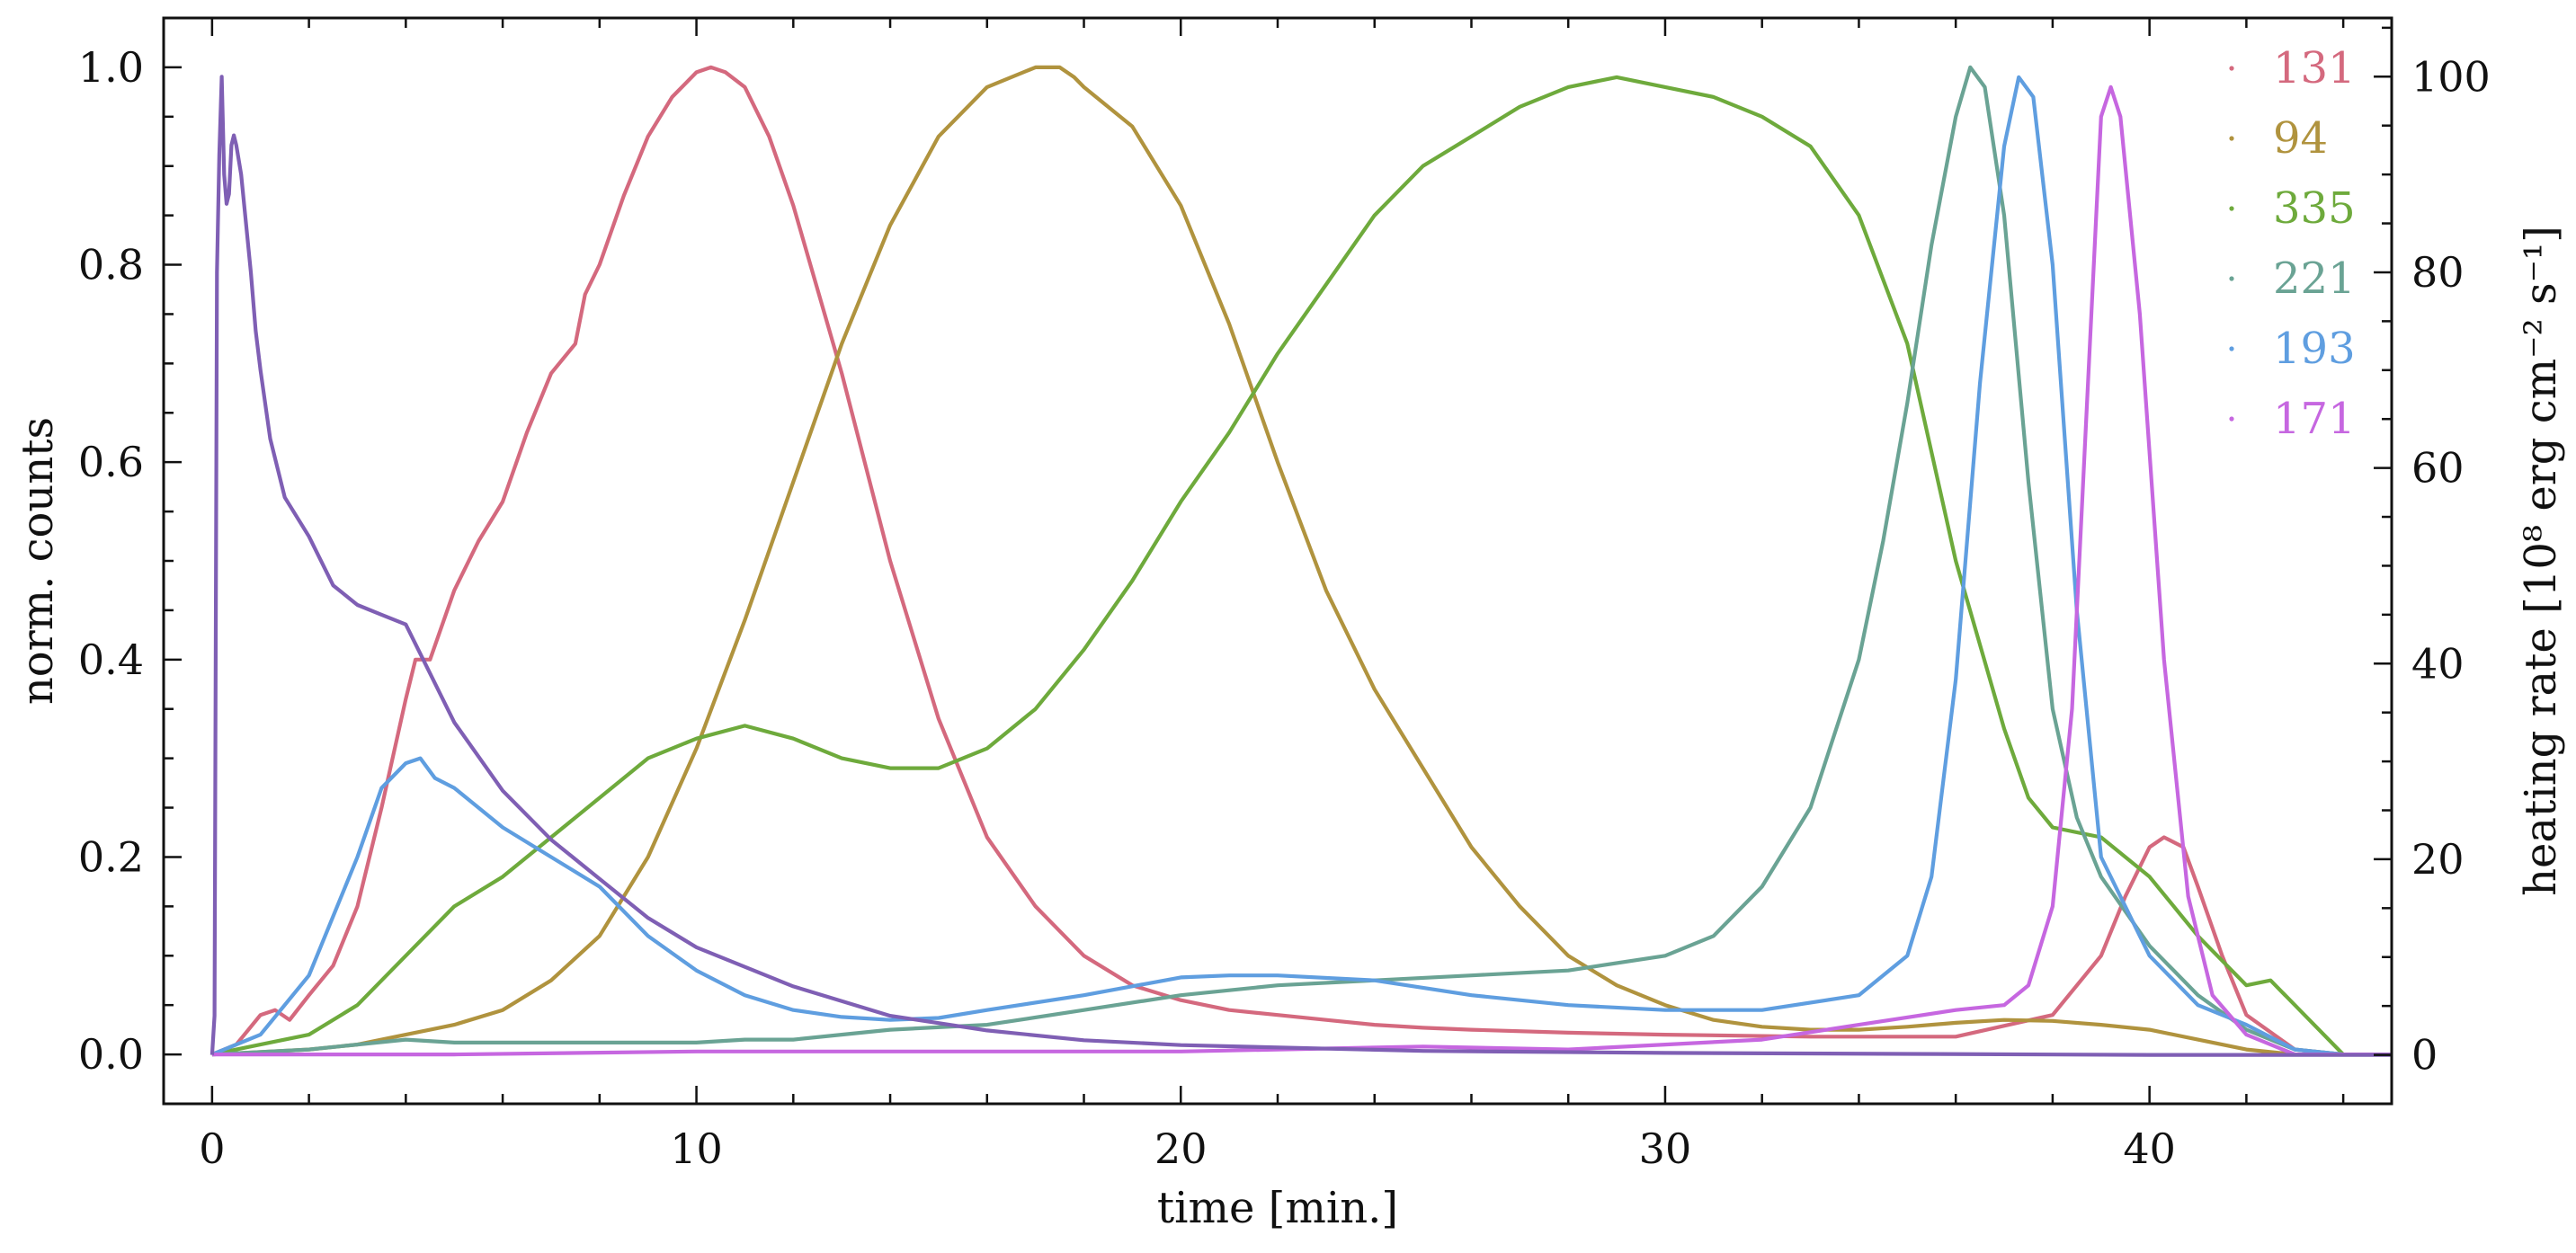 The image size is (2576, 1253). Describe the element at coordinates (2541, 561) in the screenshot. I see `y2-axis-label: heating rate [10⁸ erg cm⁻² s⁻¹]` at that location.